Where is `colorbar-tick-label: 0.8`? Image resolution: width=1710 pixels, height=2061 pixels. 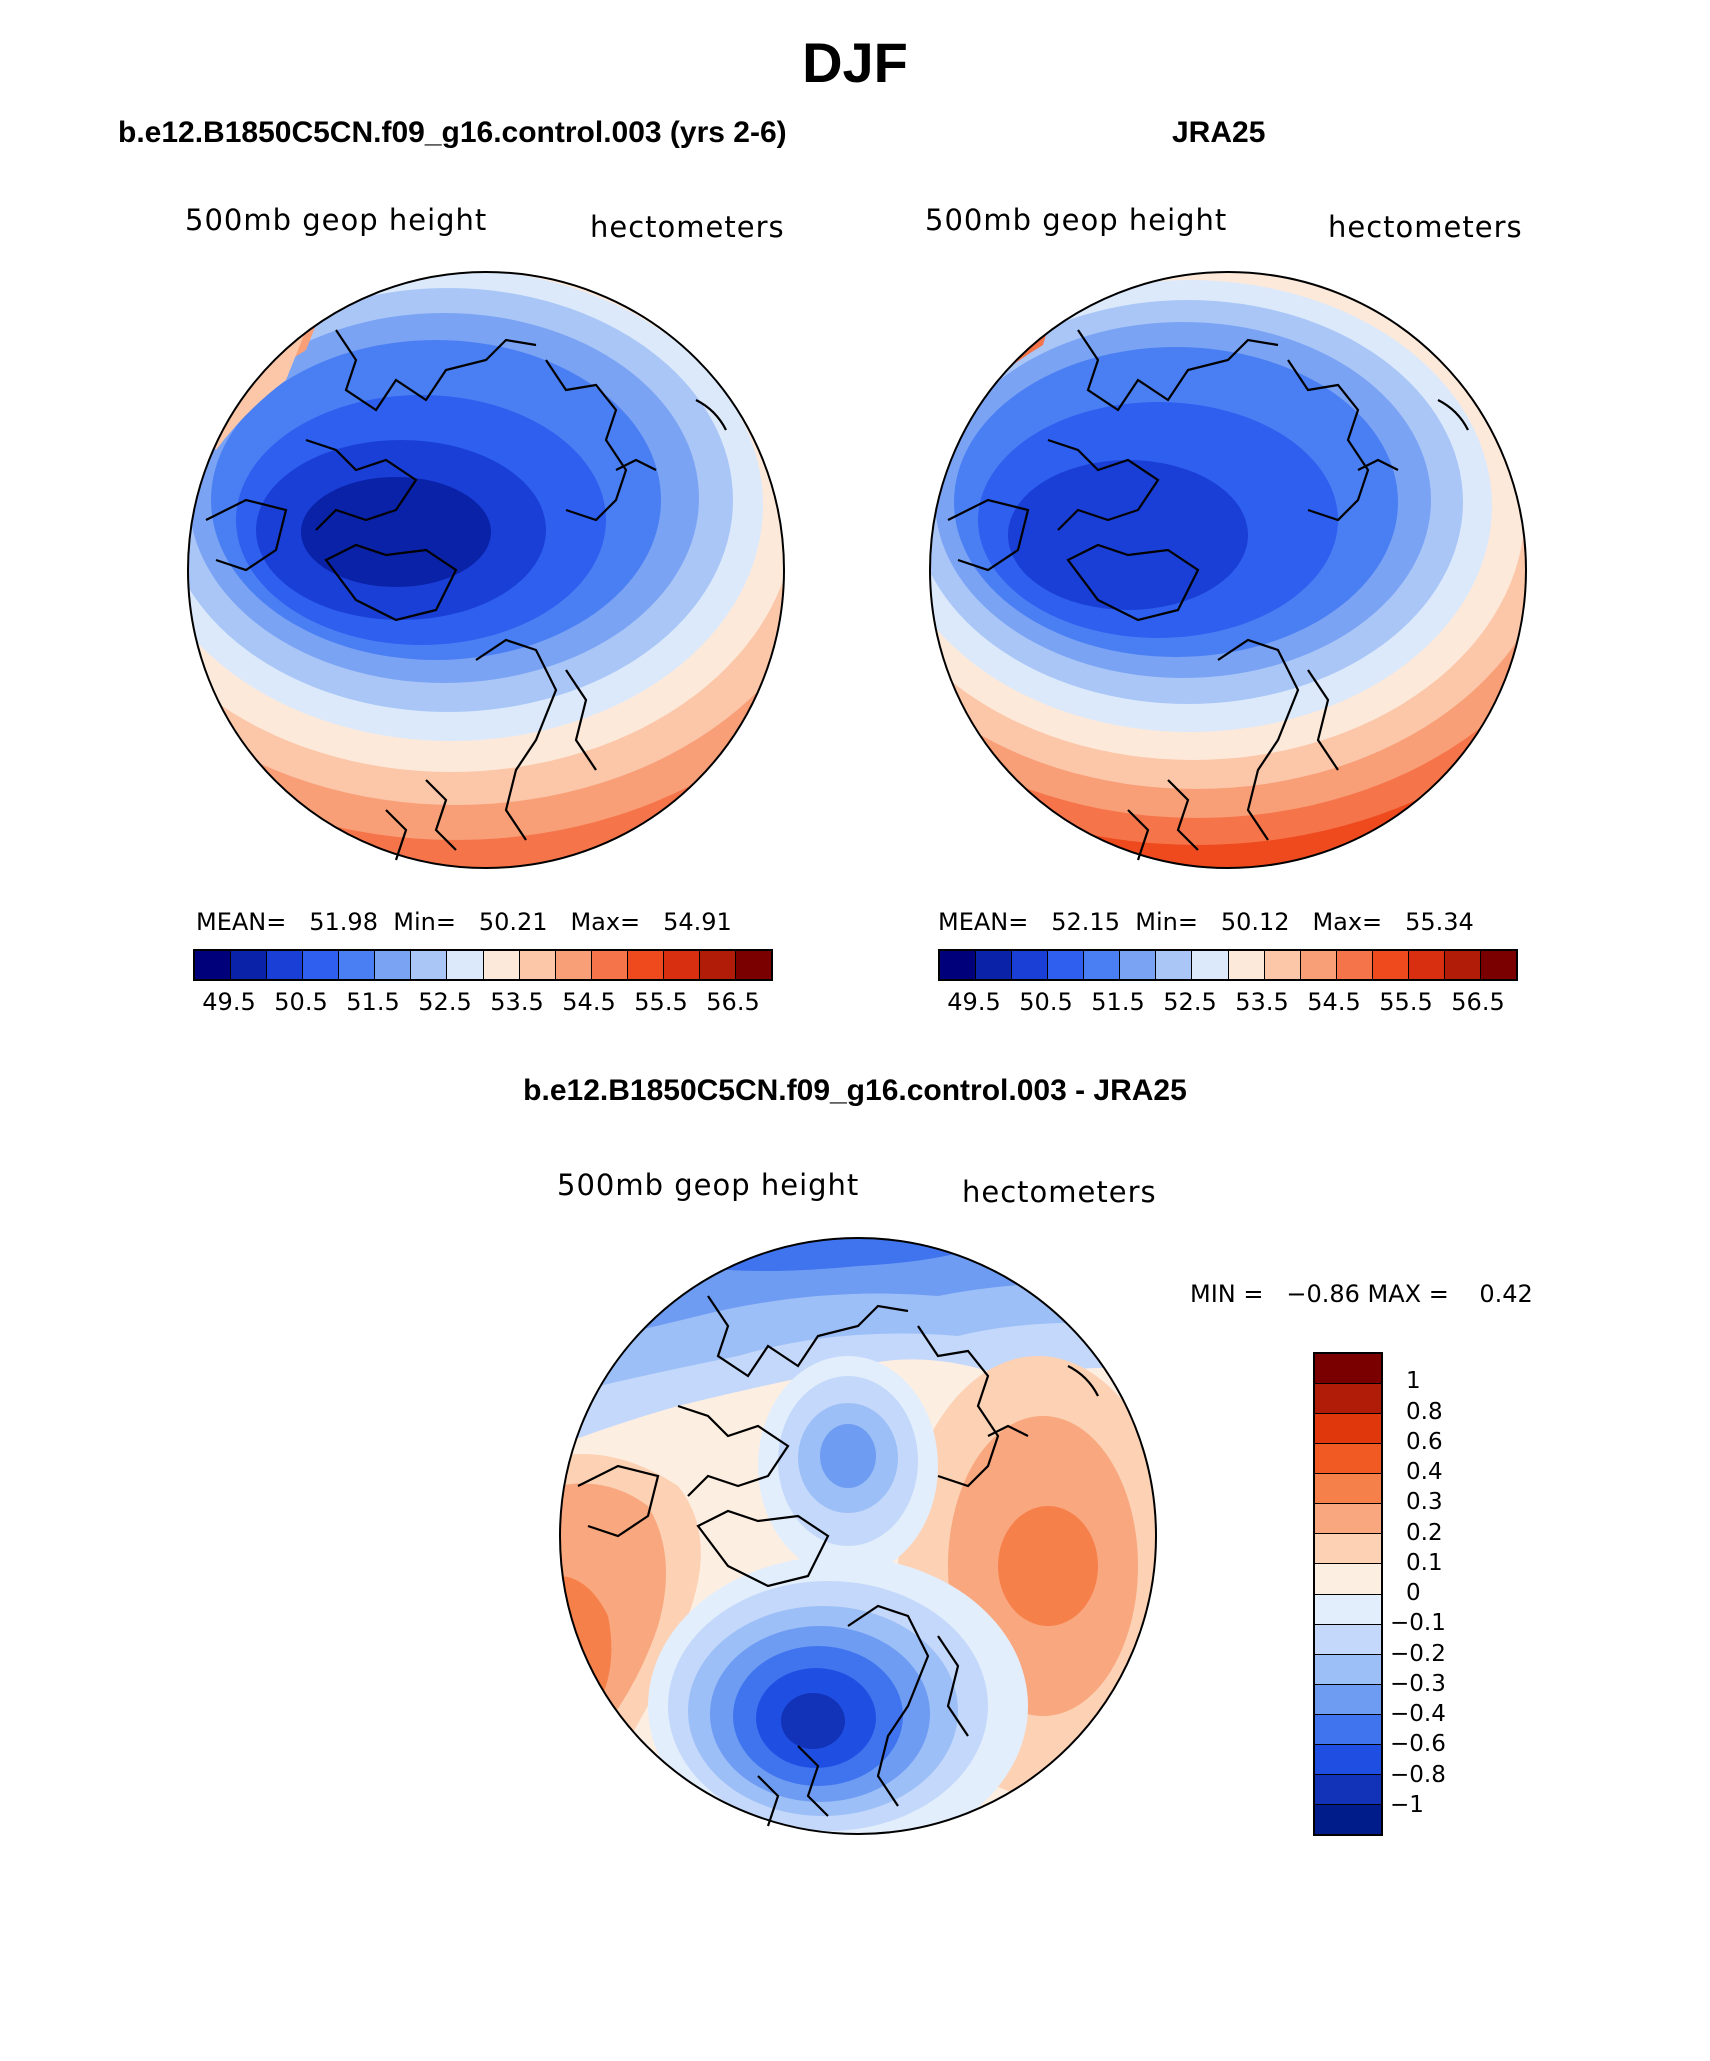
colorbar-tick-label: 0.8 is located at coordinates (1424, 1411).